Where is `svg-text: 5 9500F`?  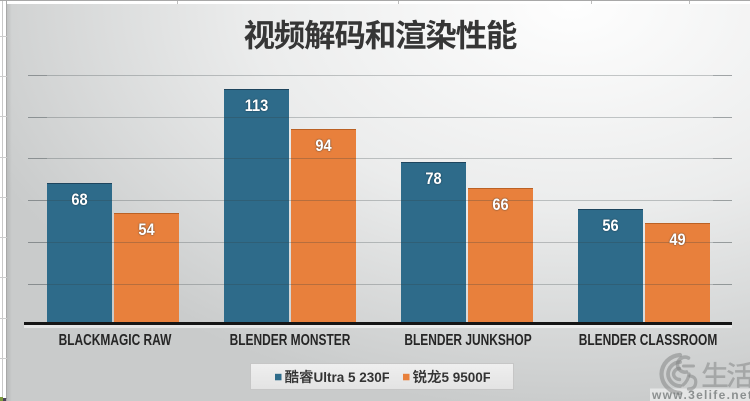 svg-text: 5 9500F is located at coordinates (465, 377).